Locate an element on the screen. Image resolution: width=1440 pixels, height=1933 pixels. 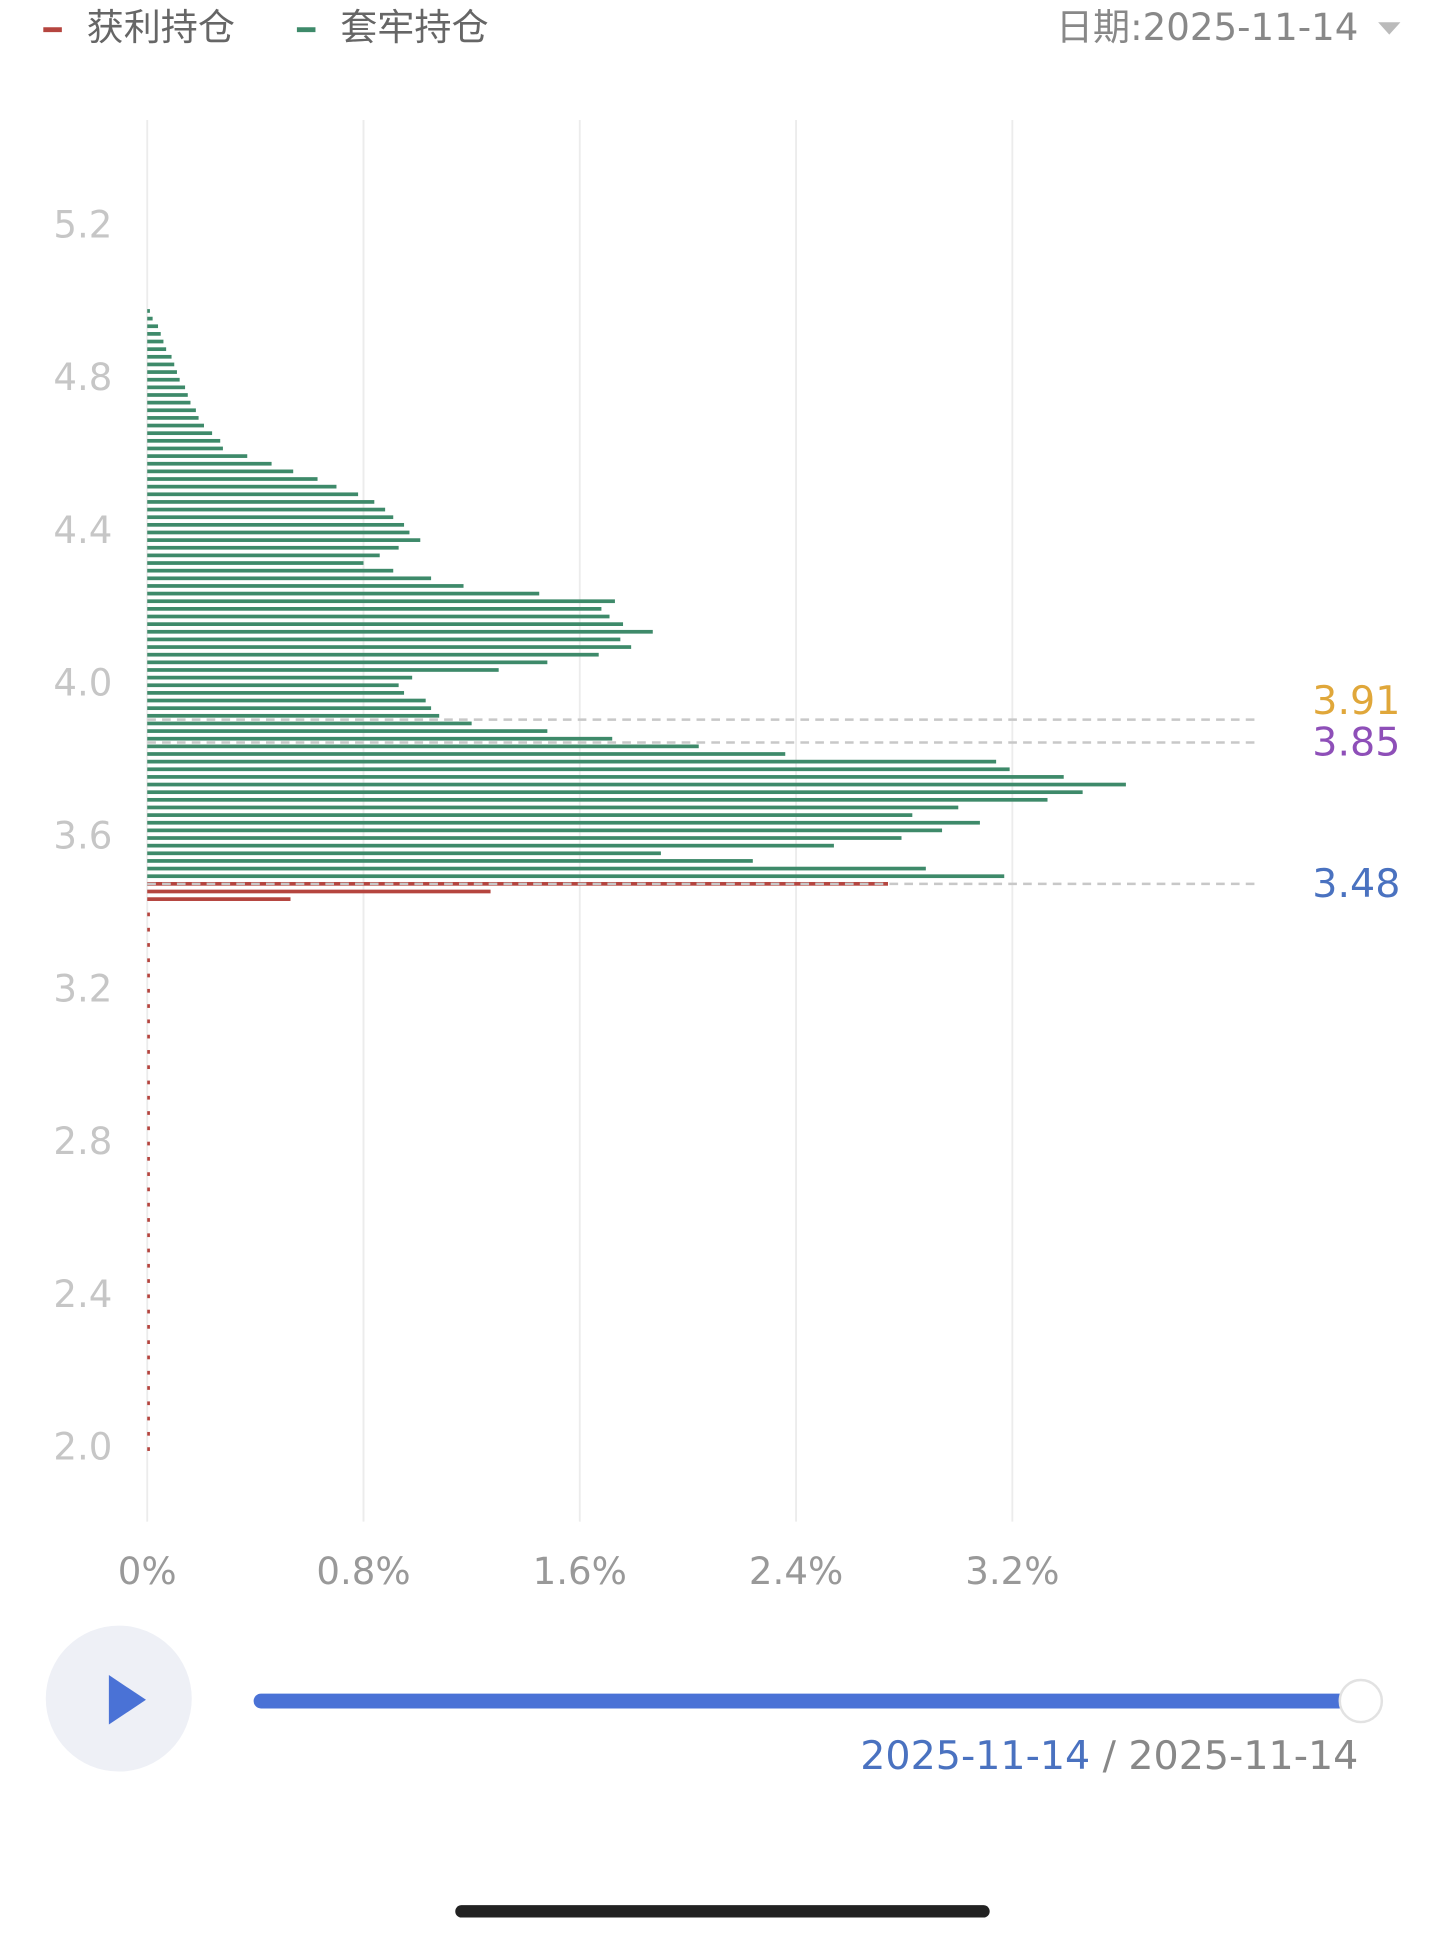
x-tick-label: 2.4% is located at coordinates (796, 1571).